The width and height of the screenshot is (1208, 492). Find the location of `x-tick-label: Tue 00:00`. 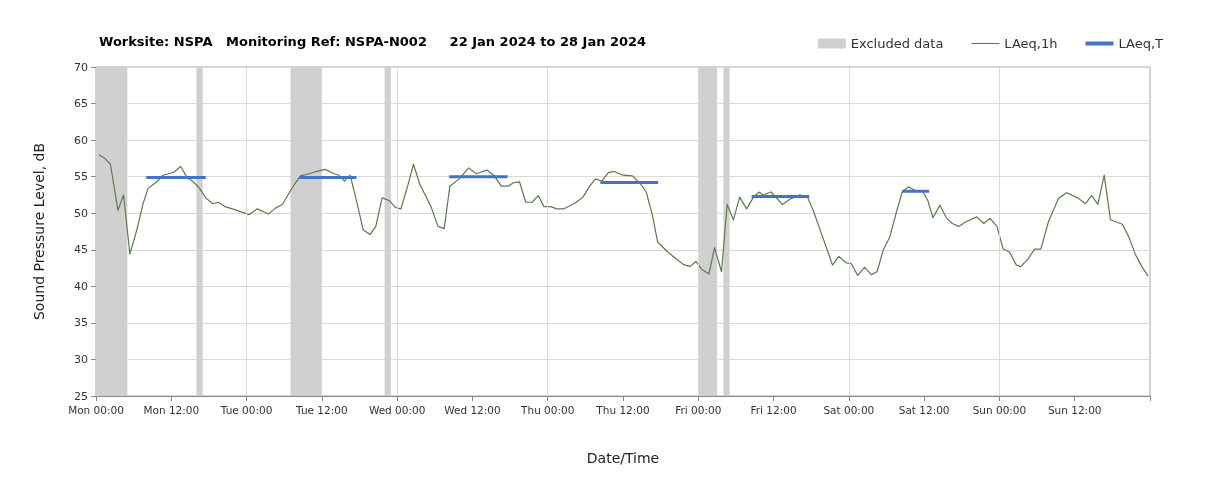

x-tick-label: Tue 00:00 is located at coordinates (246, 409).